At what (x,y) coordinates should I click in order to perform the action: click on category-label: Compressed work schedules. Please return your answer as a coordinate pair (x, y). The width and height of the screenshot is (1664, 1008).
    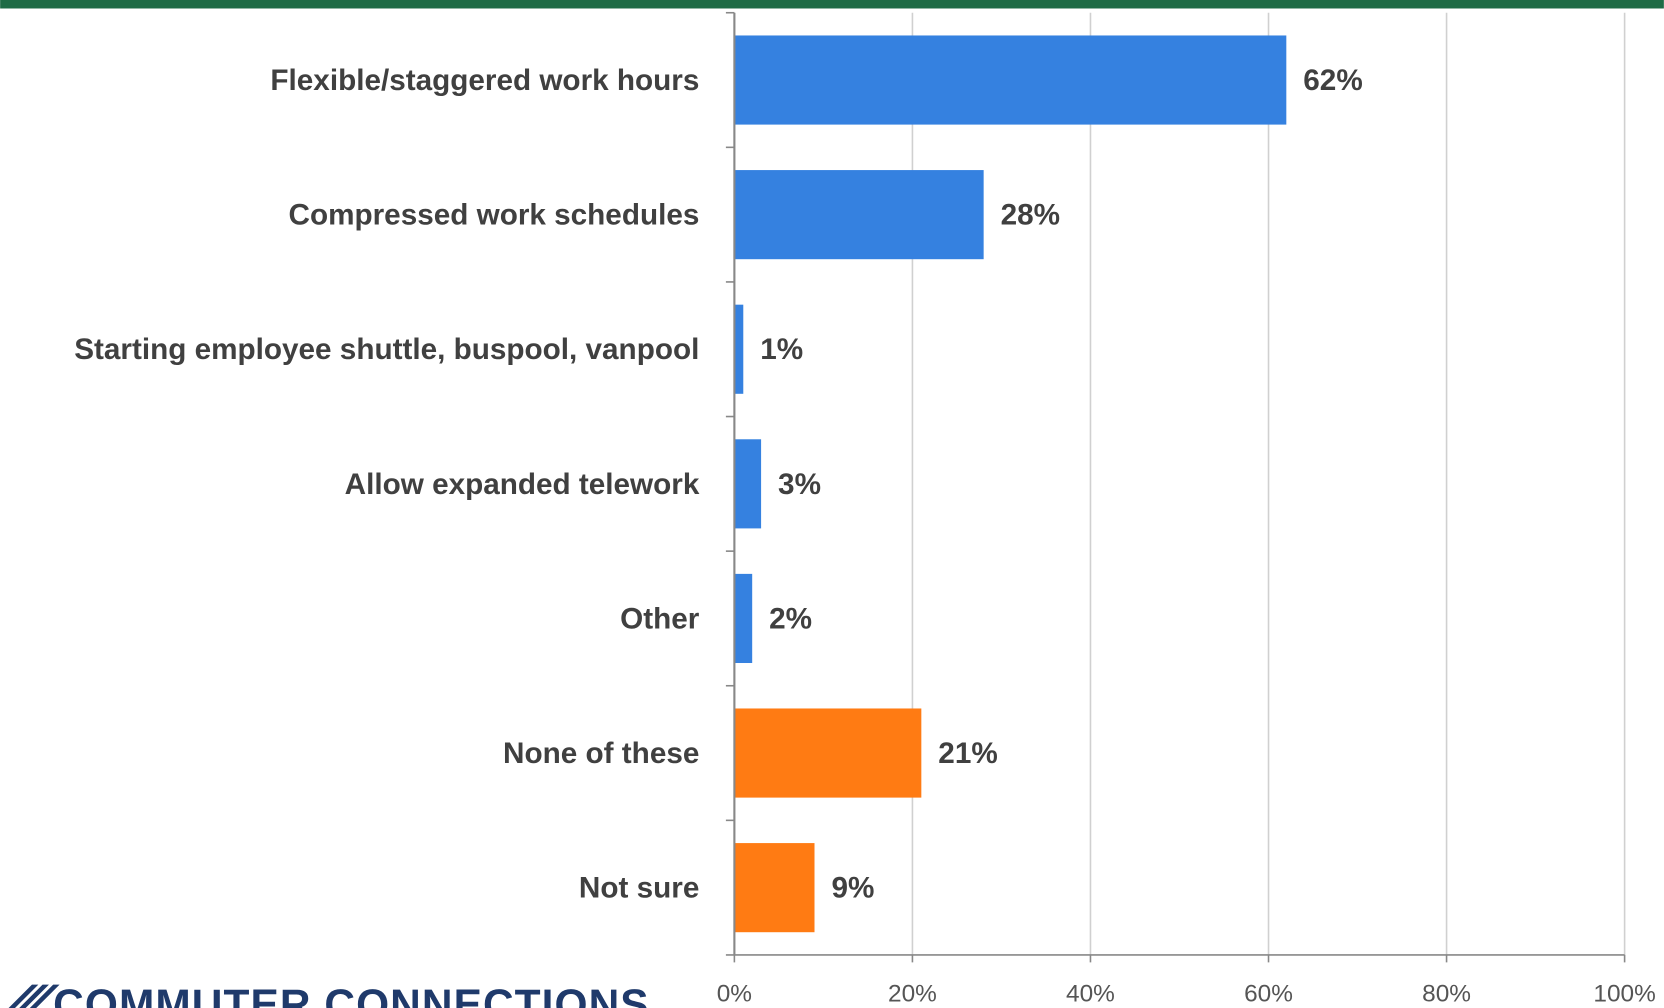
    Looking at the image, I should click on (494, 215).